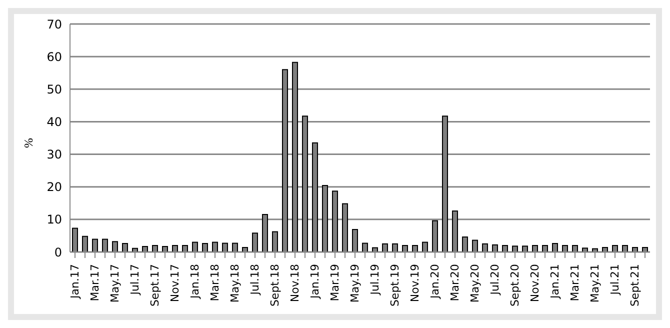 This screenshot has height=328, width=670. Describe the element at coordinates (155, 285) in the screenshot. I see `x-tick-label: Sept.17` at that location.